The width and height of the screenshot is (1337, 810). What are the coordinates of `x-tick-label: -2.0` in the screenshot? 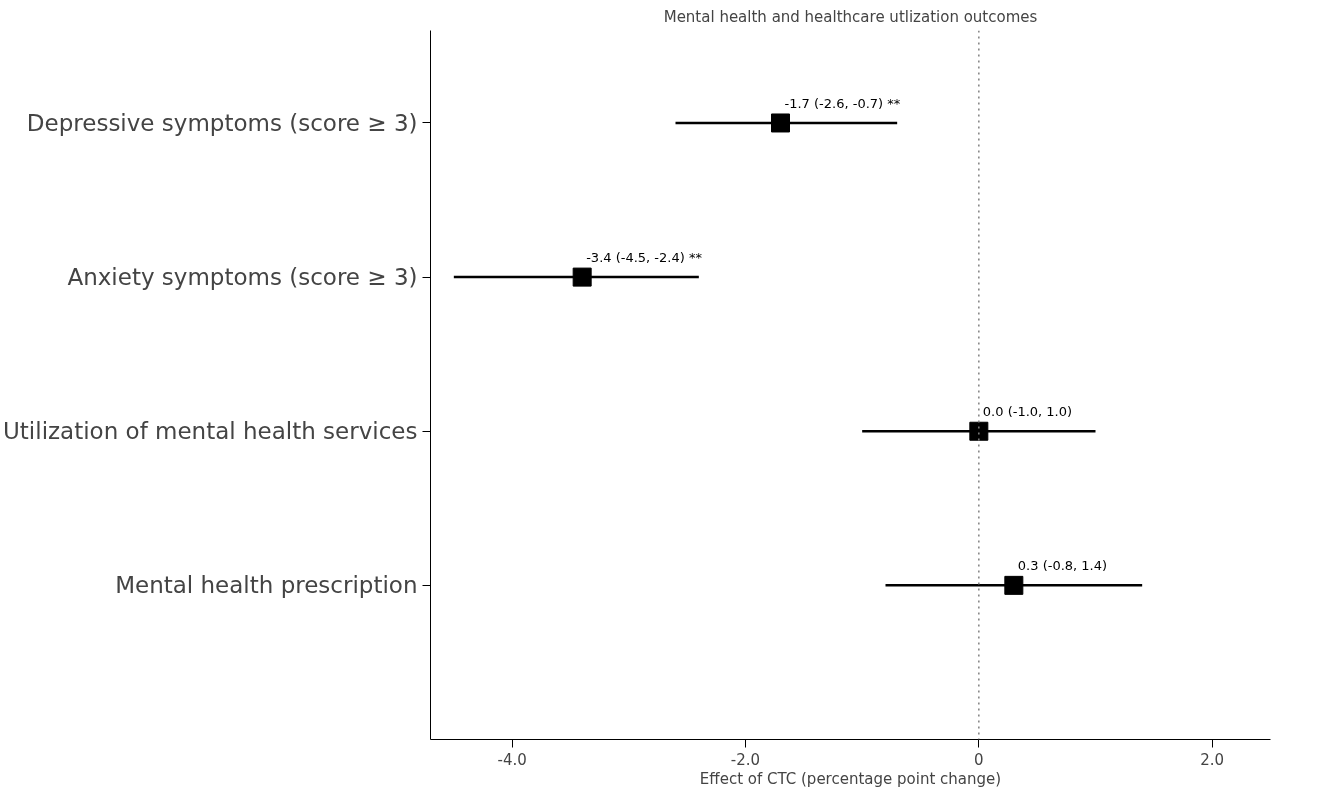 It's located at (745, 759).